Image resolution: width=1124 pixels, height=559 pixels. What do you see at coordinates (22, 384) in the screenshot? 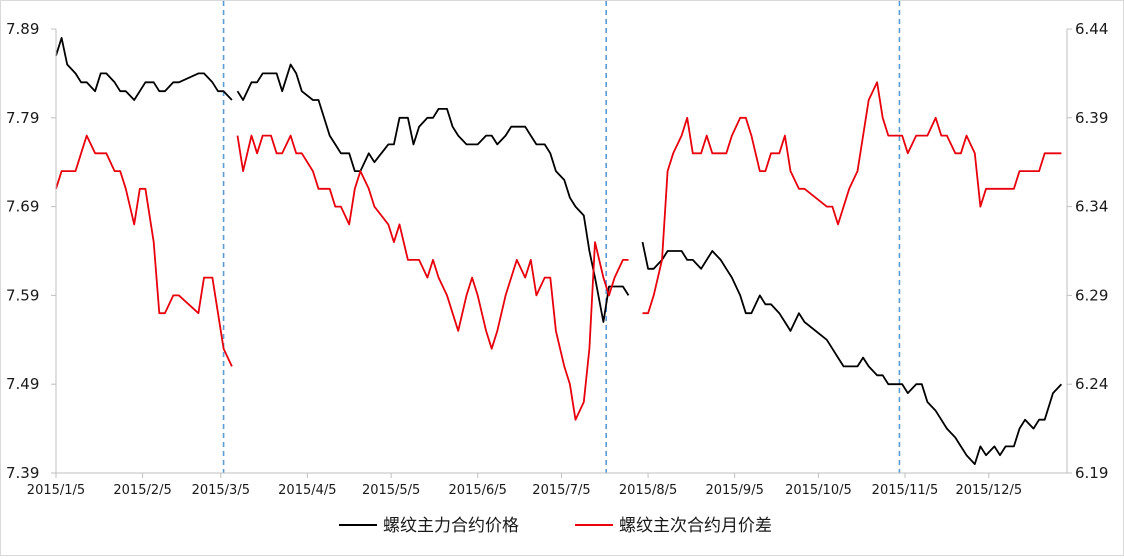
I see `left-tick-label: 7.49` at bounding box center [22, 384].